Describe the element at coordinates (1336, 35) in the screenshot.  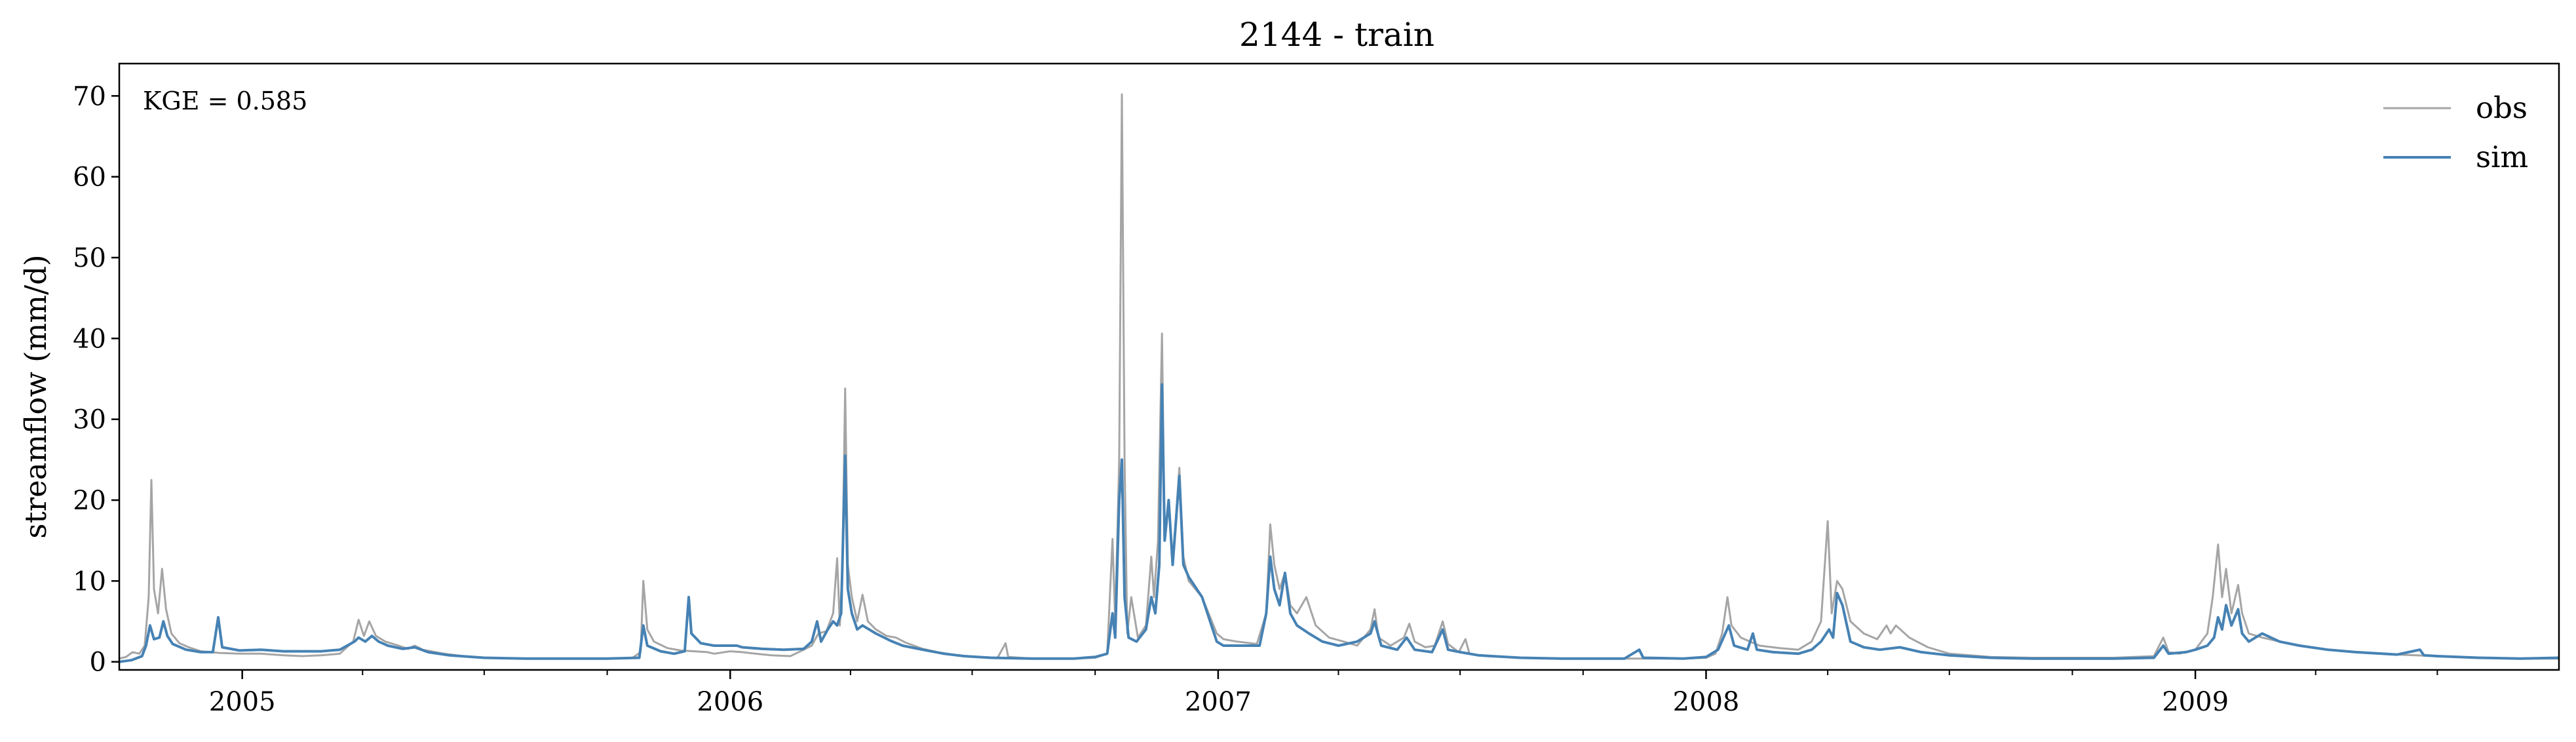
I see `chart-title: 2144 - train` at that location.